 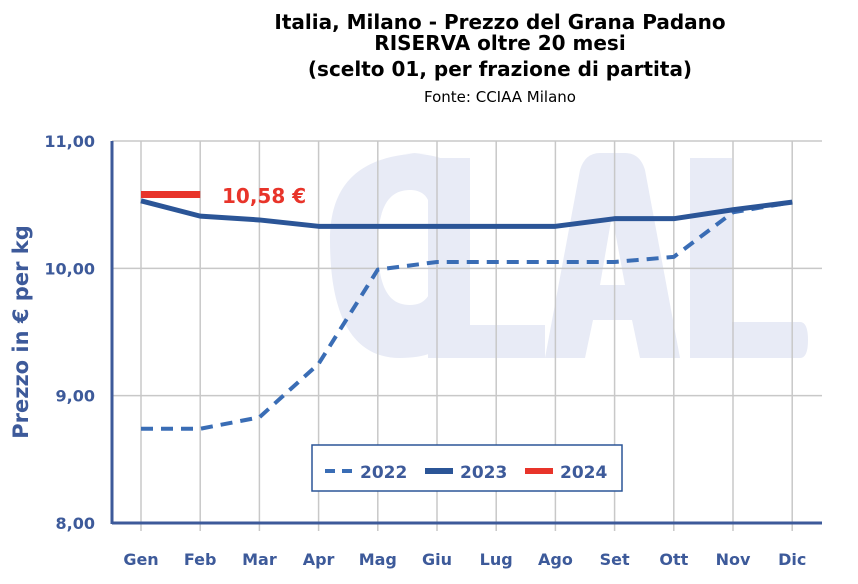 I want to click on chart-title-line-1: Italia, Milano - Prezzo del Grana Padano, so click(x=500, y=22).